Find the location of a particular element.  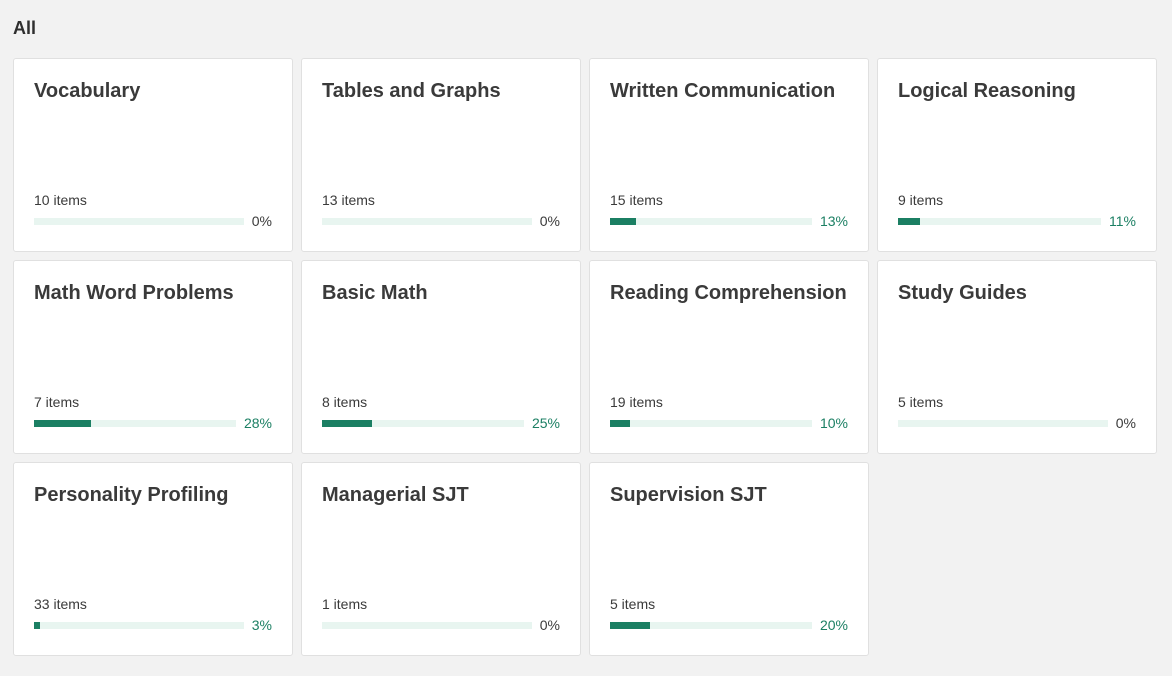

category-card: Tables and Graphs 13 items 0% is located at coordinates (441, 155).